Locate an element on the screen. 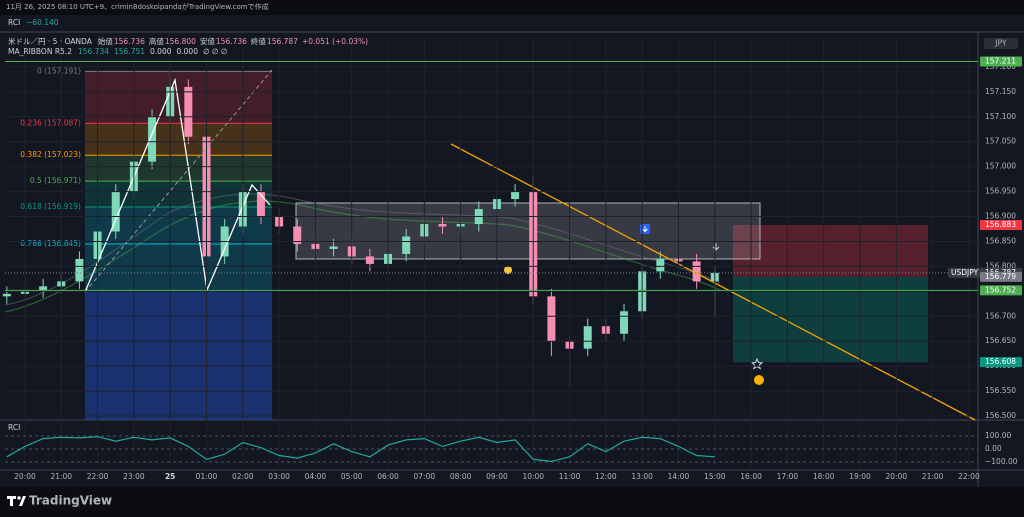 This screenshot has height=517, width=1024. x-tick-label: 01:00 is located at coordinates (207, 476).